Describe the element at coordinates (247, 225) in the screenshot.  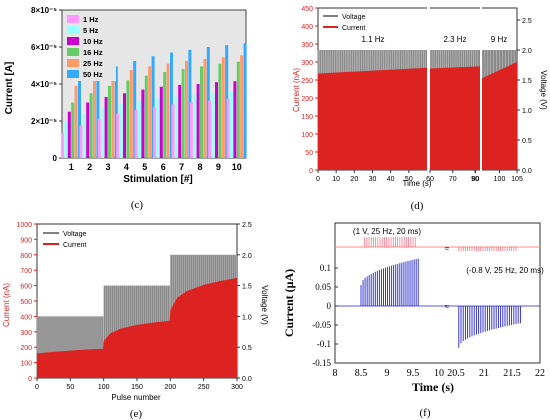
I see `y-tick-label-right: 2.5` at that location.